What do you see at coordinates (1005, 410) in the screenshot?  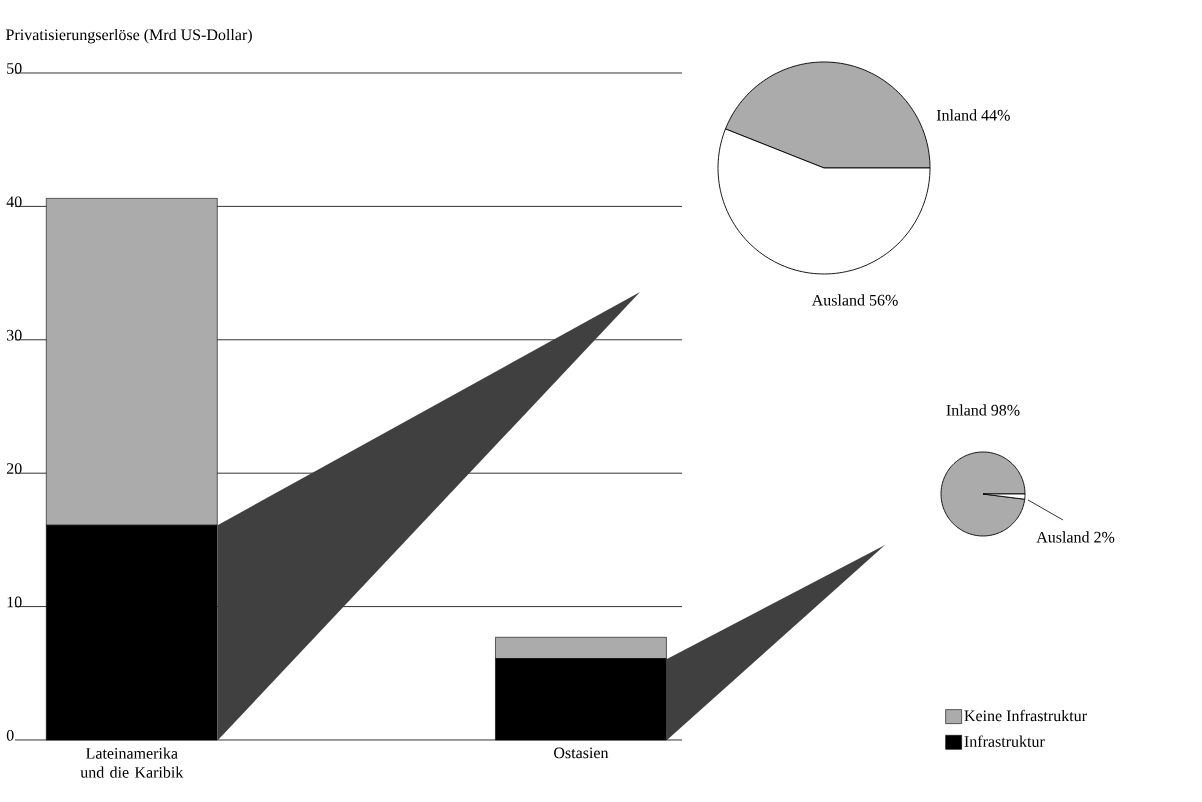 I see `data-label: 98%` at bounding box center [1005, 410].